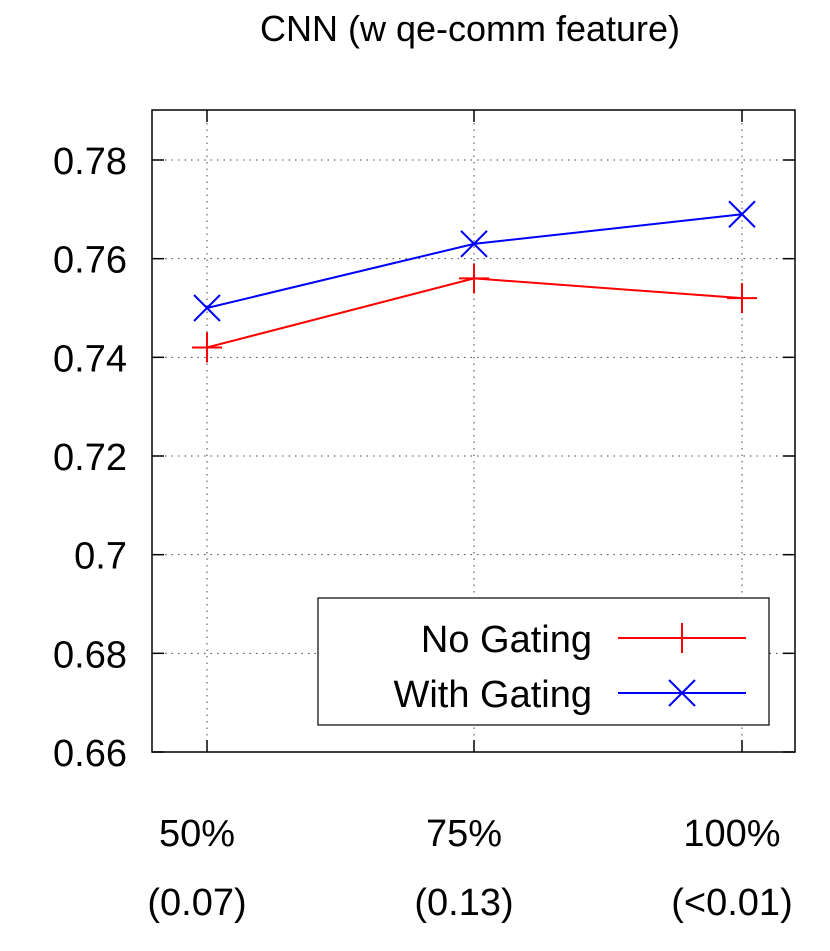 The height and width of the screenshot is (951, 830). Describe the element at coordinates (90, 359) in the screenshot. I see `y-tick-label: 0.74` at that location.